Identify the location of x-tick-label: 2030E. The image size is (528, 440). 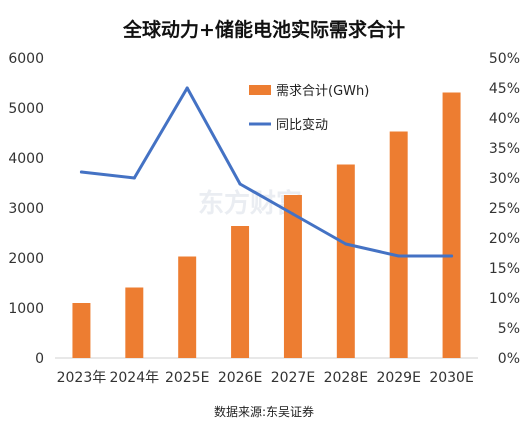
(451, 378).